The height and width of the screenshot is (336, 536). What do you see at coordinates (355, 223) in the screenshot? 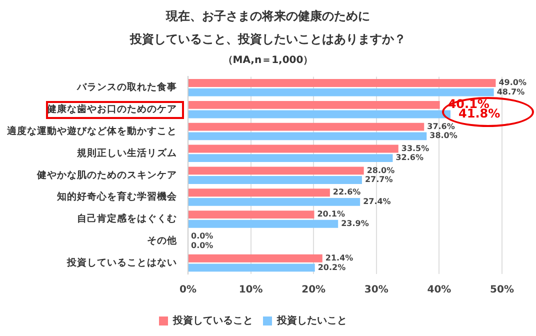
I see `data-label: 23.9%` at bounding box center [355, 223].